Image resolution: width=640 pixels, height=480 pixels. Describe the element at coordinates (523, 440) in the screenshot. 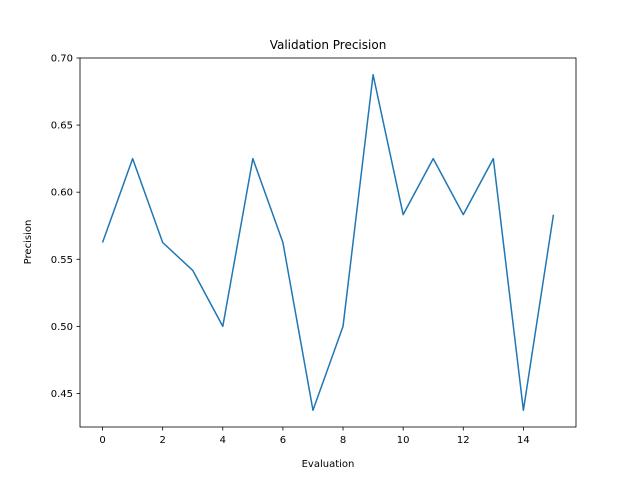

I see `x-tick-label: 14` at that location.